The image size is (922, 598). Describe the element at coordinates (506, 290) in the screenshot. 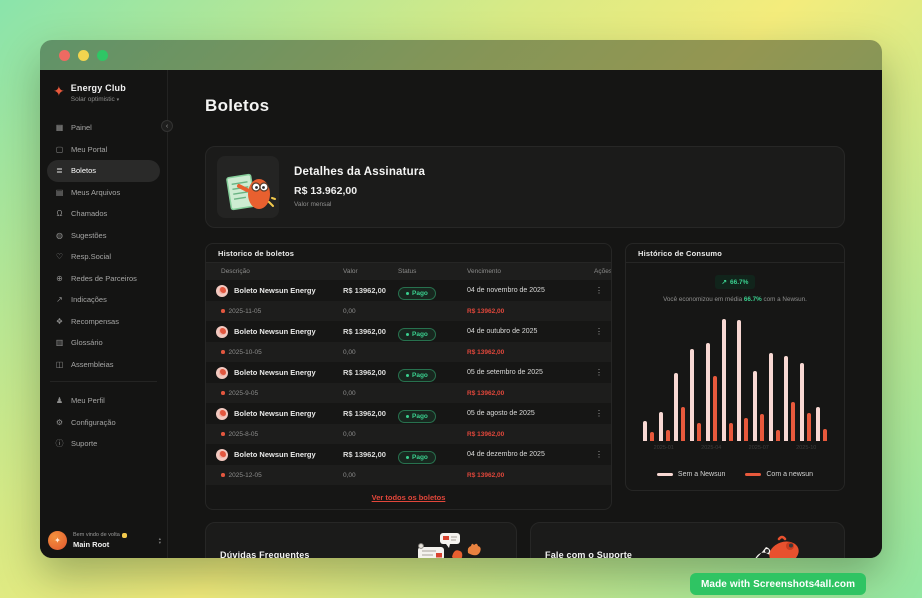

I see `invoice-due-date: 04 de novembro de 2025` at that location.